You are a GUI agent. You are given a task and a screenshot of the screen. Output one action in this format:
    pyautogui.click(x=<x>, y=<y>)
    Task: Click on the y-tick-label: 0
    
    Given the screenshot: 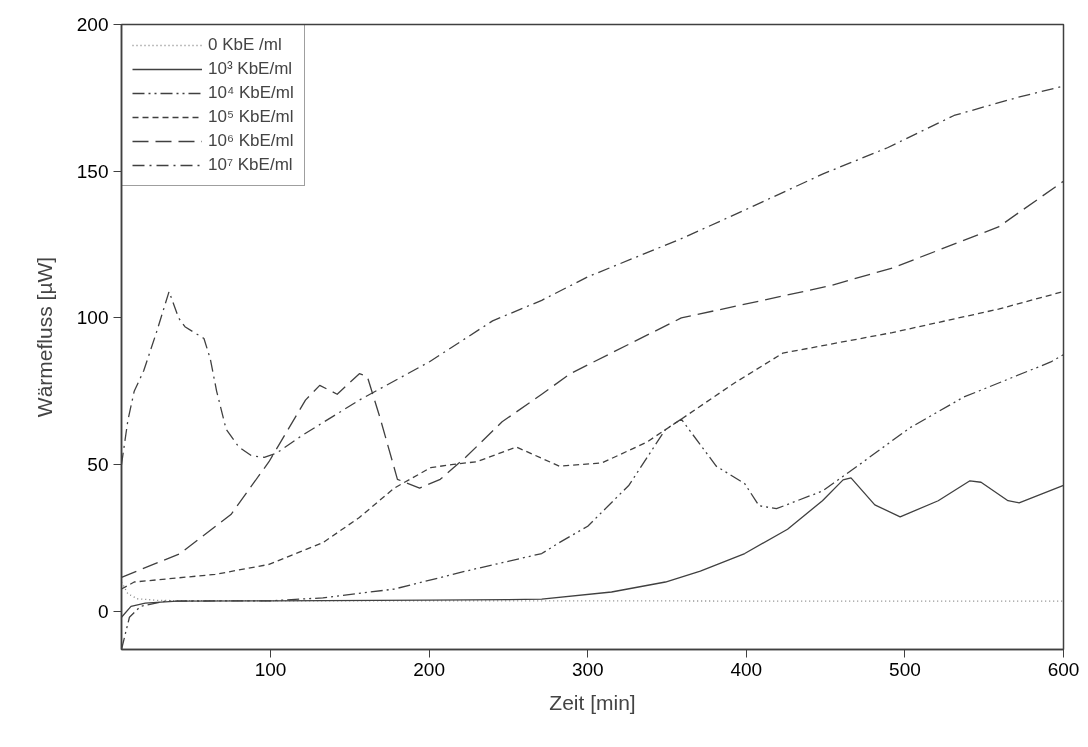 What is the action you would take?
    pyautogui.click(x=103, y=611)
    